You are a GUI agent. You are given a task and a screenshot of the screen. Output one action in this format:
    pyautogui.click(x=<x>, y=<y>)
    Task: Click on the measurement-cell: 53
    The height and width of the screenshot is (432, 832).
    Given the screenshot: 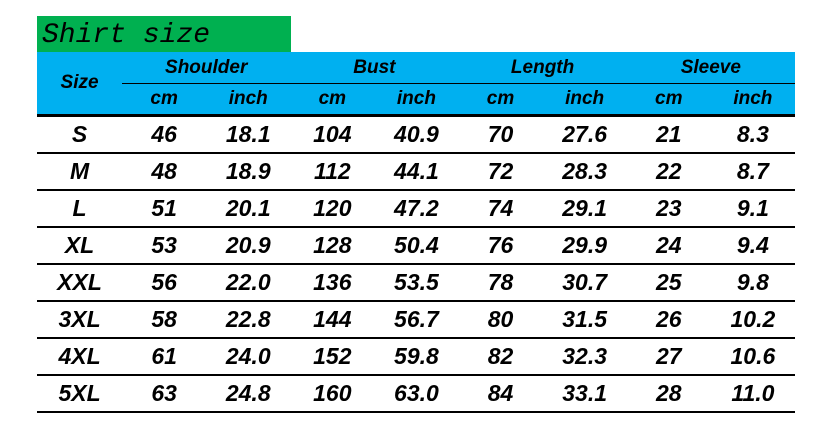 What is the action you would take?
    pyautogui.click(x=164, y=245)
    